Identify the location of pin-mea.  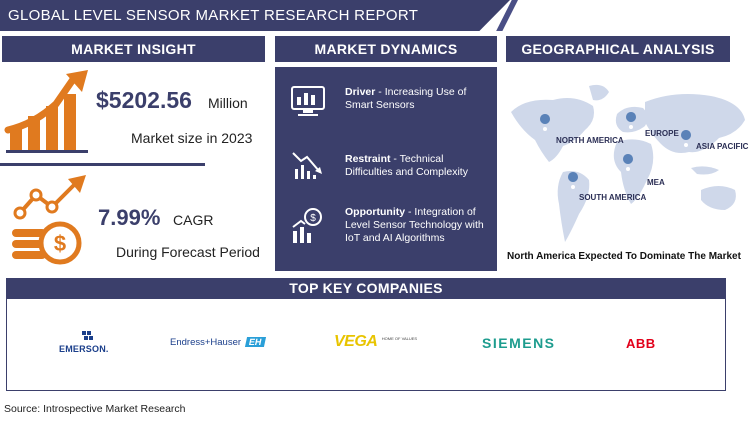
(628, 166).